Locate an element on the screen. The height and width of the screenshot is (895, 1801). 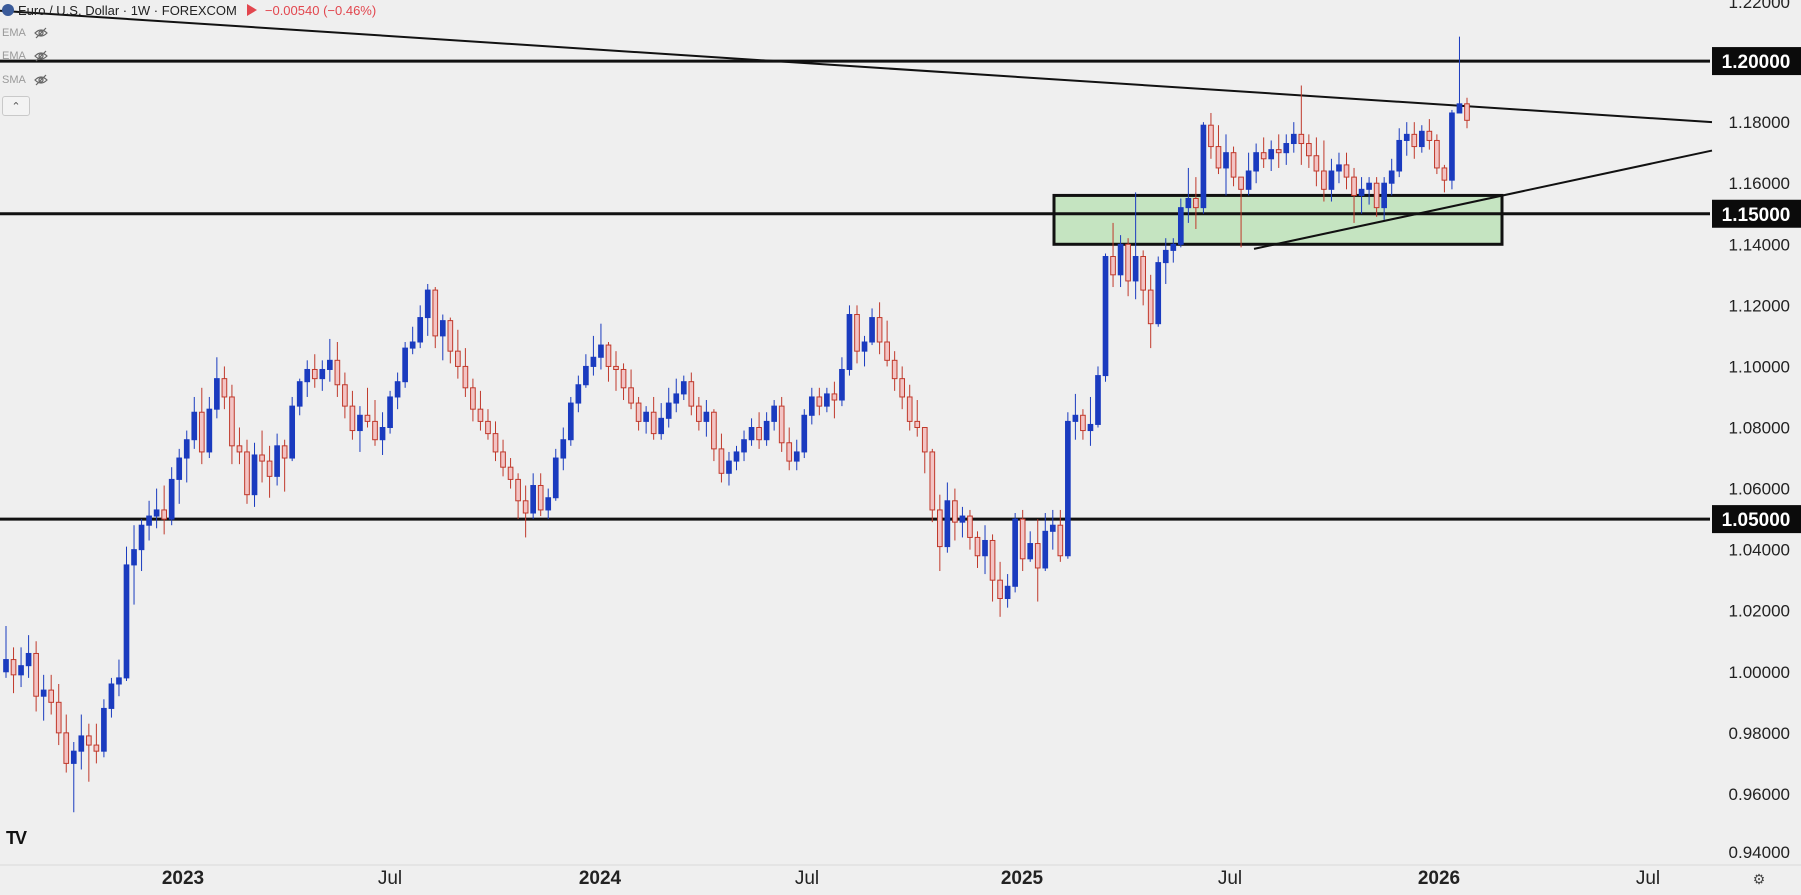
flag-icon is located at coordinates (251, 10).